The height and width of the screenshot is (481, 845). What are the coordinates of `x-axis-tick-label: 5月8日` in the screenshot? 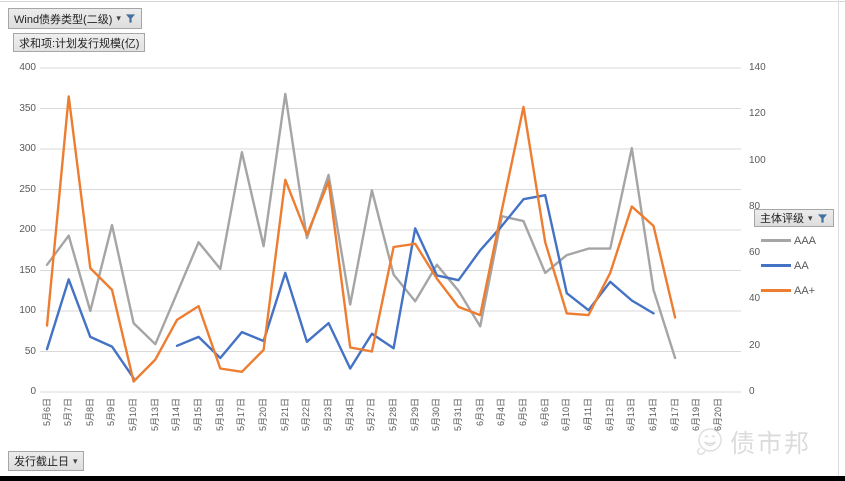 It's located at (89, 412).